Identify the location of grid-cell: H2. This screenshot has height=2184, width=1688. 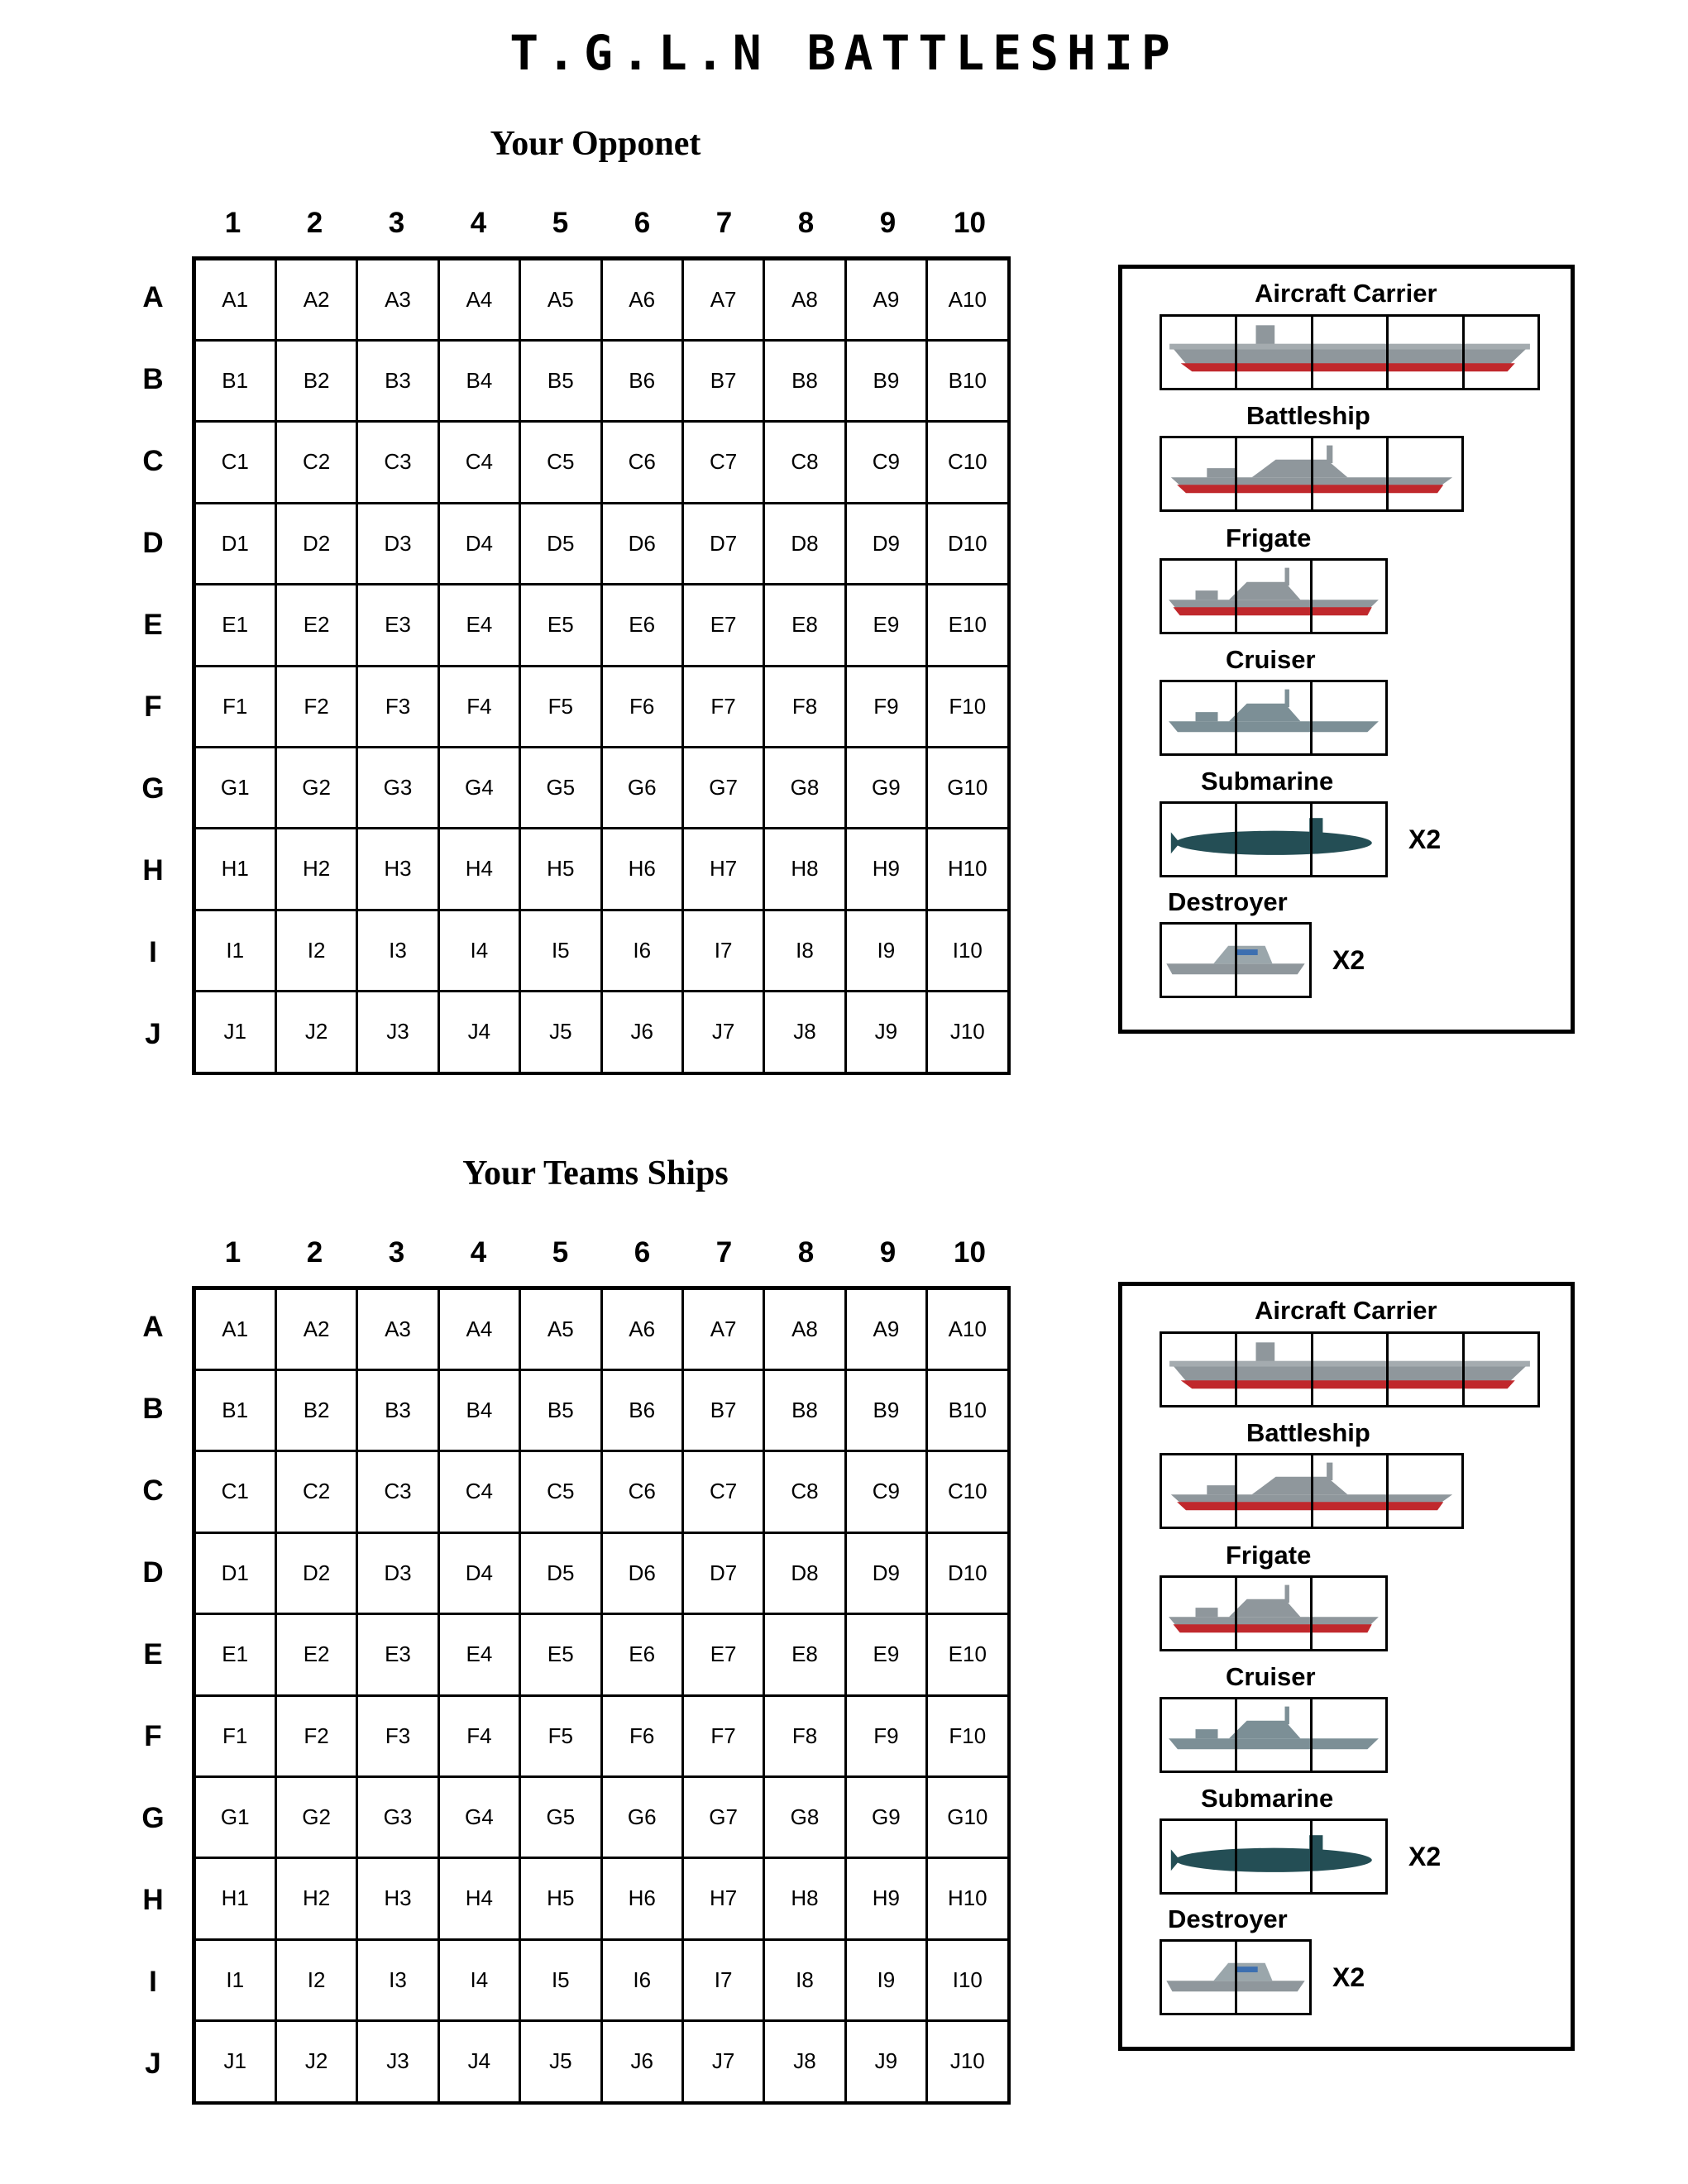
(316, 869).